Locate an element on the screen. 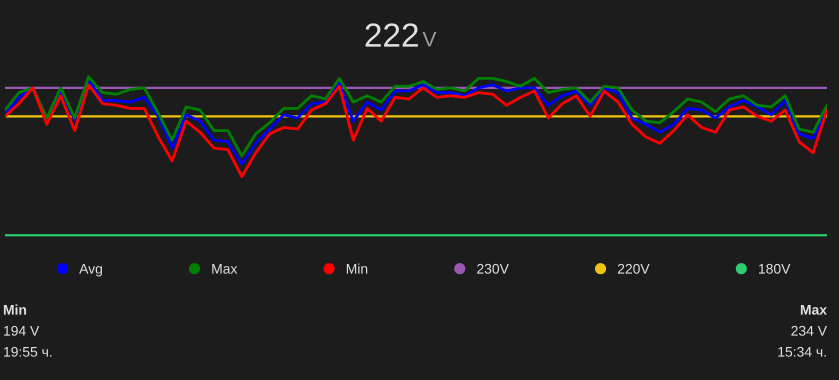 The image size is (839, 380). text: 19:55 ч. is located at coordinates (28, 351).